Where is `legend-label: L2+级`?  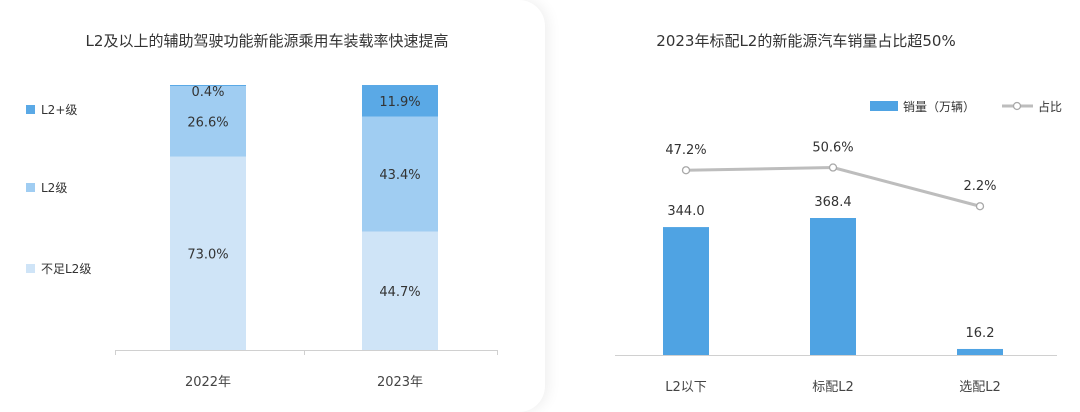
legend-label: L2+级 is located at coordinates (59, 110).